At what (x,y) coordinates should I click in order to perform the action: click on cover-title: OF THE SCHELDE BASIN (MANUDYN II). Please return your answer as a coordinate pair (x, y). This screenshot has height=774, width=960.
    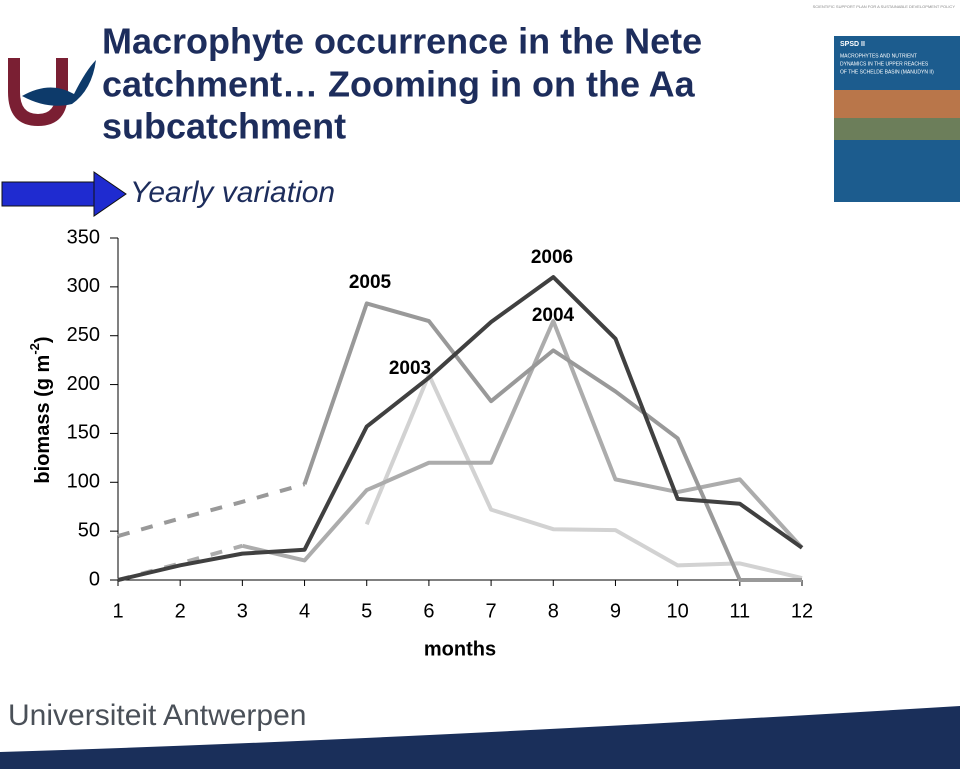
    Looking at the image, I should click on (887, 72).